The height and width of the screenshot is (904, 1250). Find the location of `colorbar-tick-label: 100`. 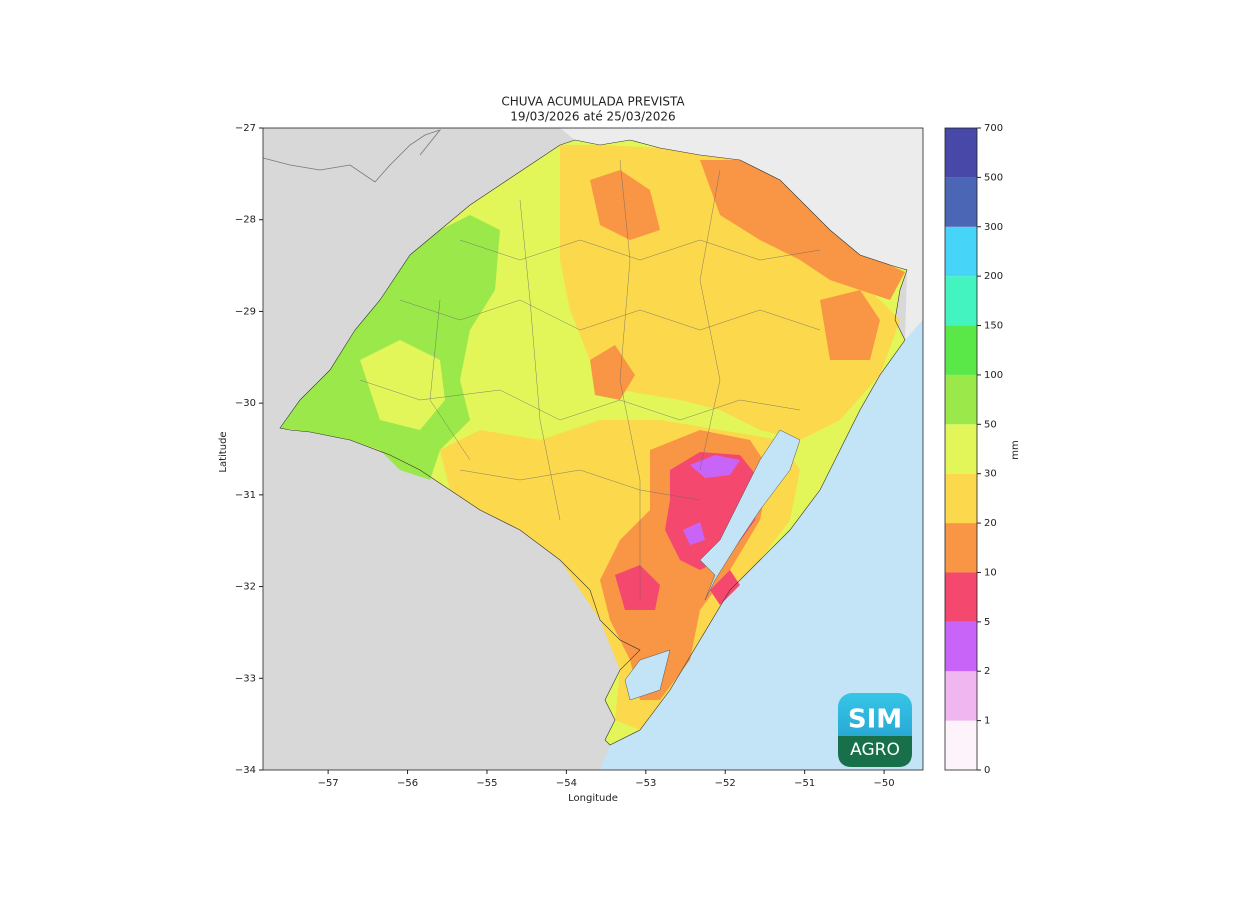

colorbar-tick-label: 100 is located at coordinates (993, 375).